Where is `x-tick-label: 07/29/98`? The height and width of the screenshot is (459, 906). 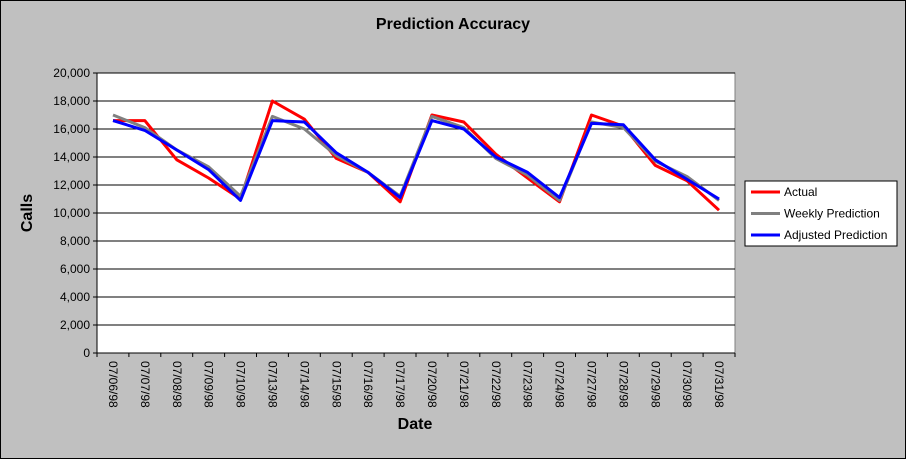
x-tick-label: 07/29/98 is located at coordinates (655, 384).